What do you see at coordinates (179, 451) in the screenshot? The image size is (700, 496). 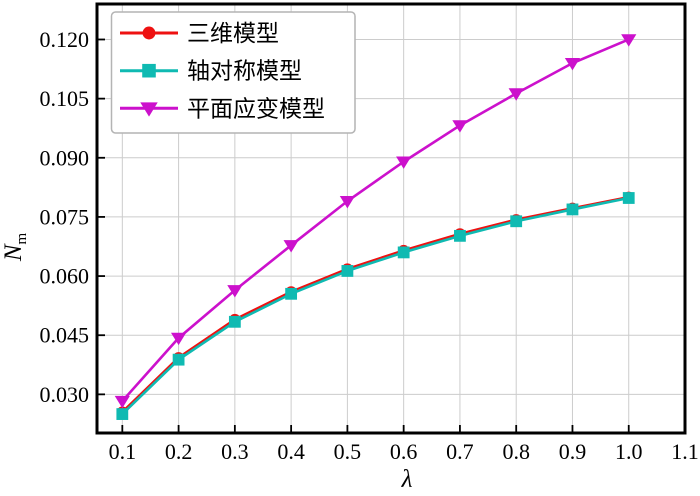 I see `x-tick-label: 0.2` at bounding box center [179, 451].